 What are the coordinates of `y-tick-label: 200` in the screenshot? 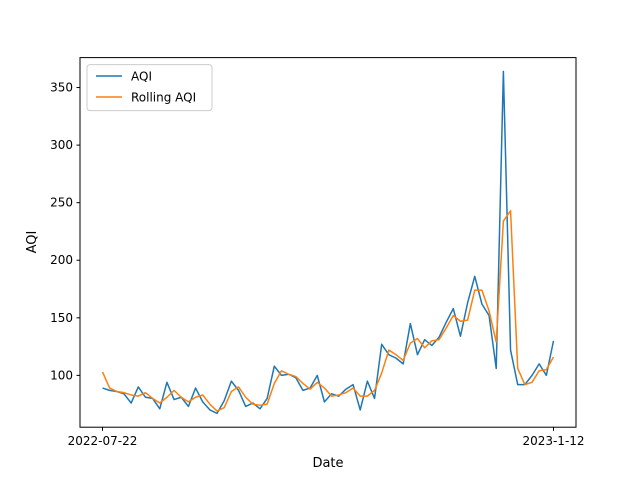 It's located at (61, 260).